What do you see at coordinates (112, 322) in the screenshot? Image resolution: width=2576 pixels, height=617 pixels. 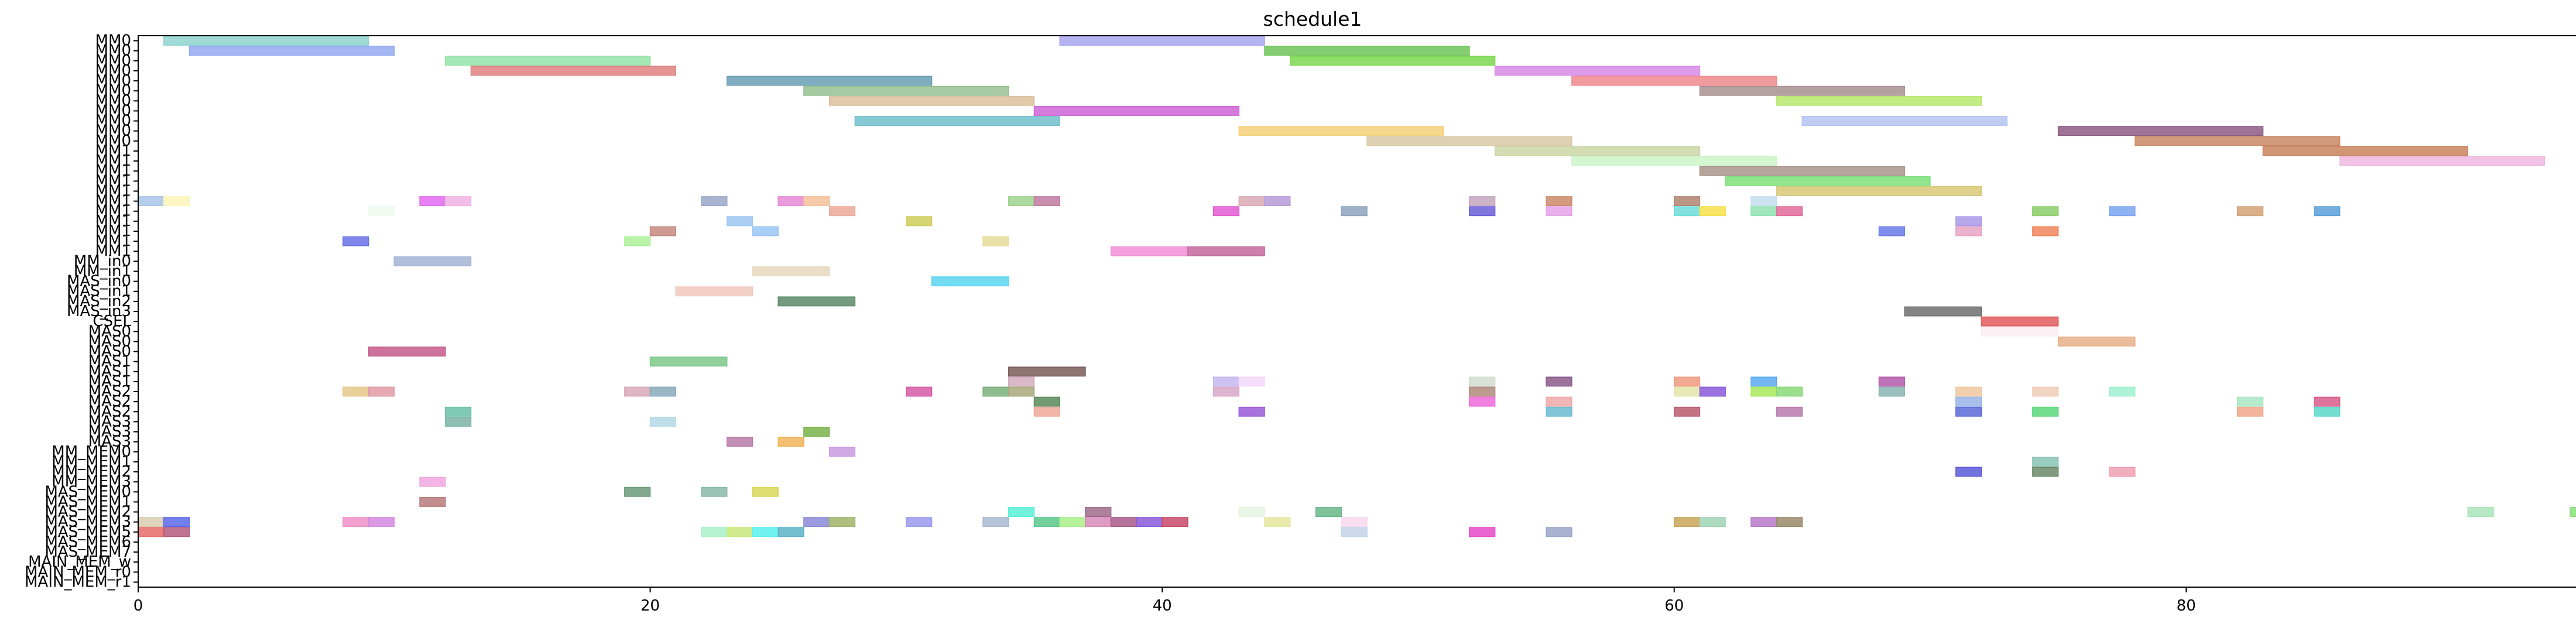 I see `y-tick-label: CSEL` at bounding box center [112, 322].